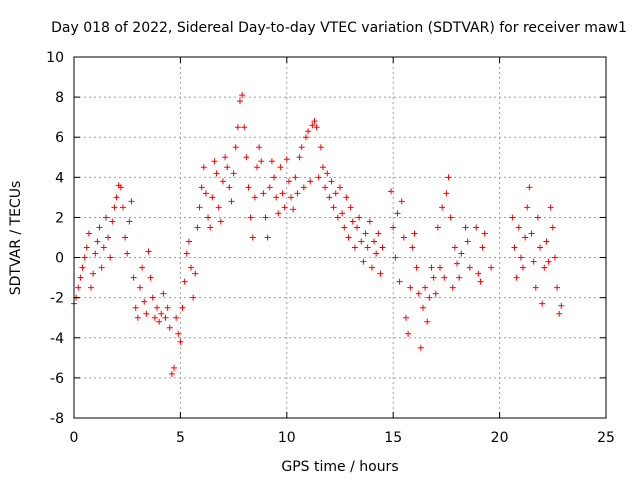  Describe the element at coordinates (55, 58) in the screenshot. I see `y-tick-label: 10` at that location.